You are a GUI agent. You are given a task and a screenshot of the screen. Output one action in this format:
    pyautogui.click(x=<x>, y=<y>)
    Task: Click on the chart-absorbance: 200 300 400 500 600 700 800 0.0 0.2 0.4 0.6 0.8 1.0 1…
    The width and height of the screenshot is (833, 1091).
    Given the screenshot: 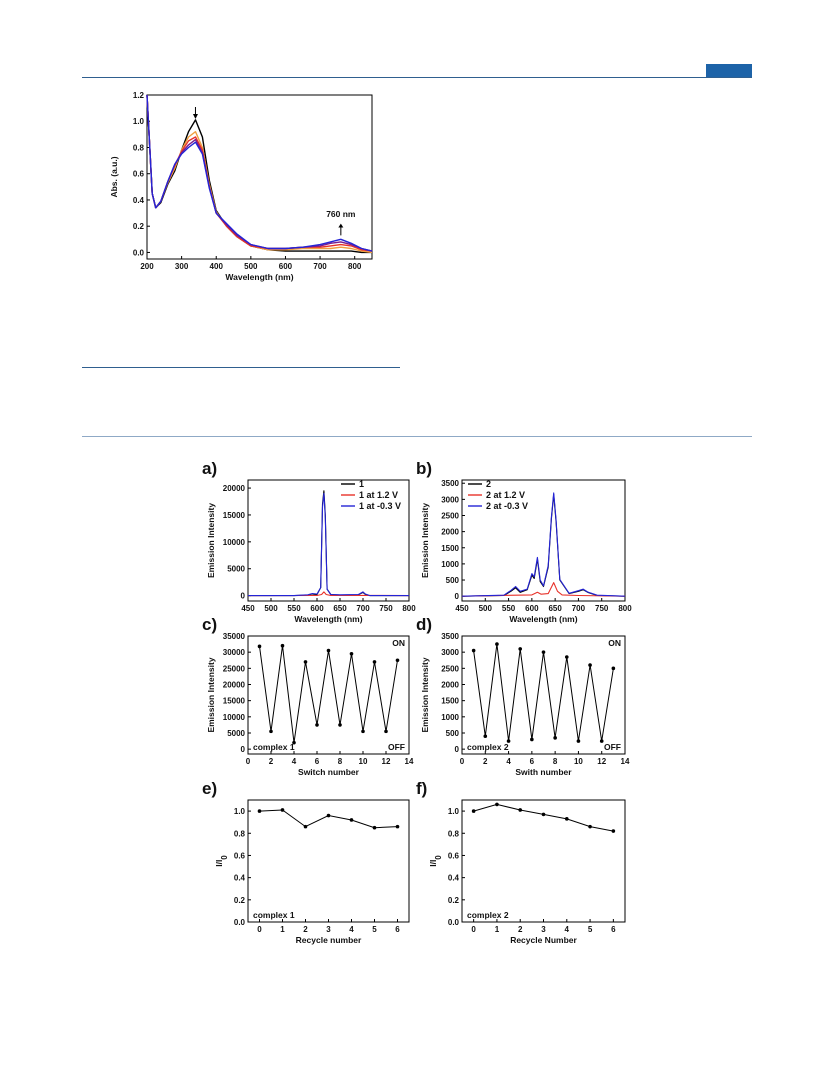 What is the action you would take?
    pyautogui.click(x=241, y=186)
    